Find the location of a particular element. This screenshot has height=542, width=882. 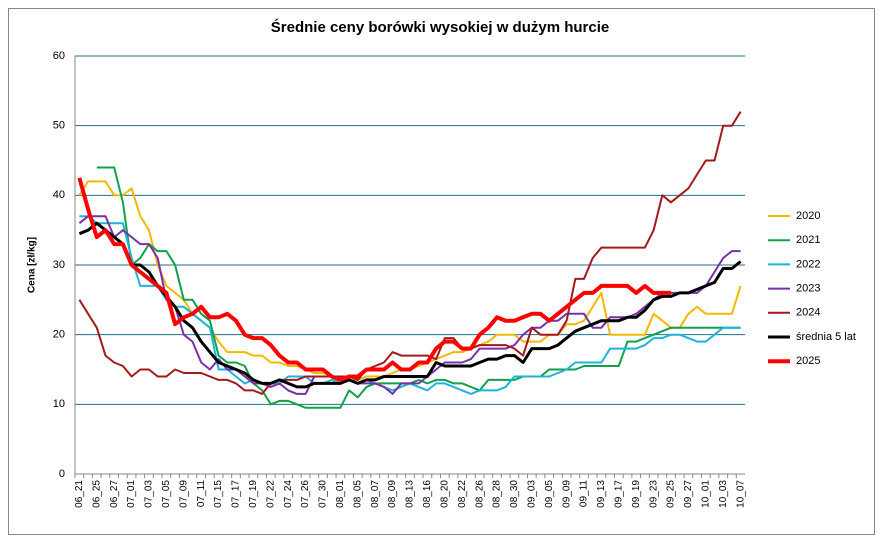

x-tick-label: 07_05 is located at coordinates (166, 494).